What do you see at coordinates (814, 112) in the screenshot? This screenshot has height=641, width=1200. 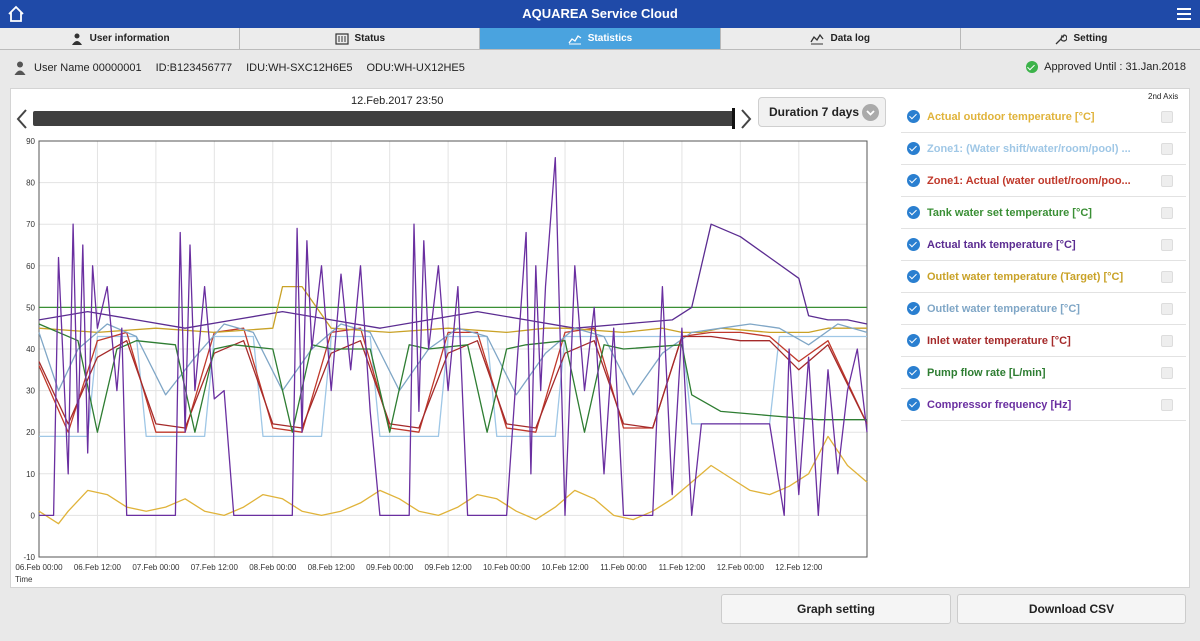 I see `duration-label: Duration 7 days` at bounding box center [814, 112].